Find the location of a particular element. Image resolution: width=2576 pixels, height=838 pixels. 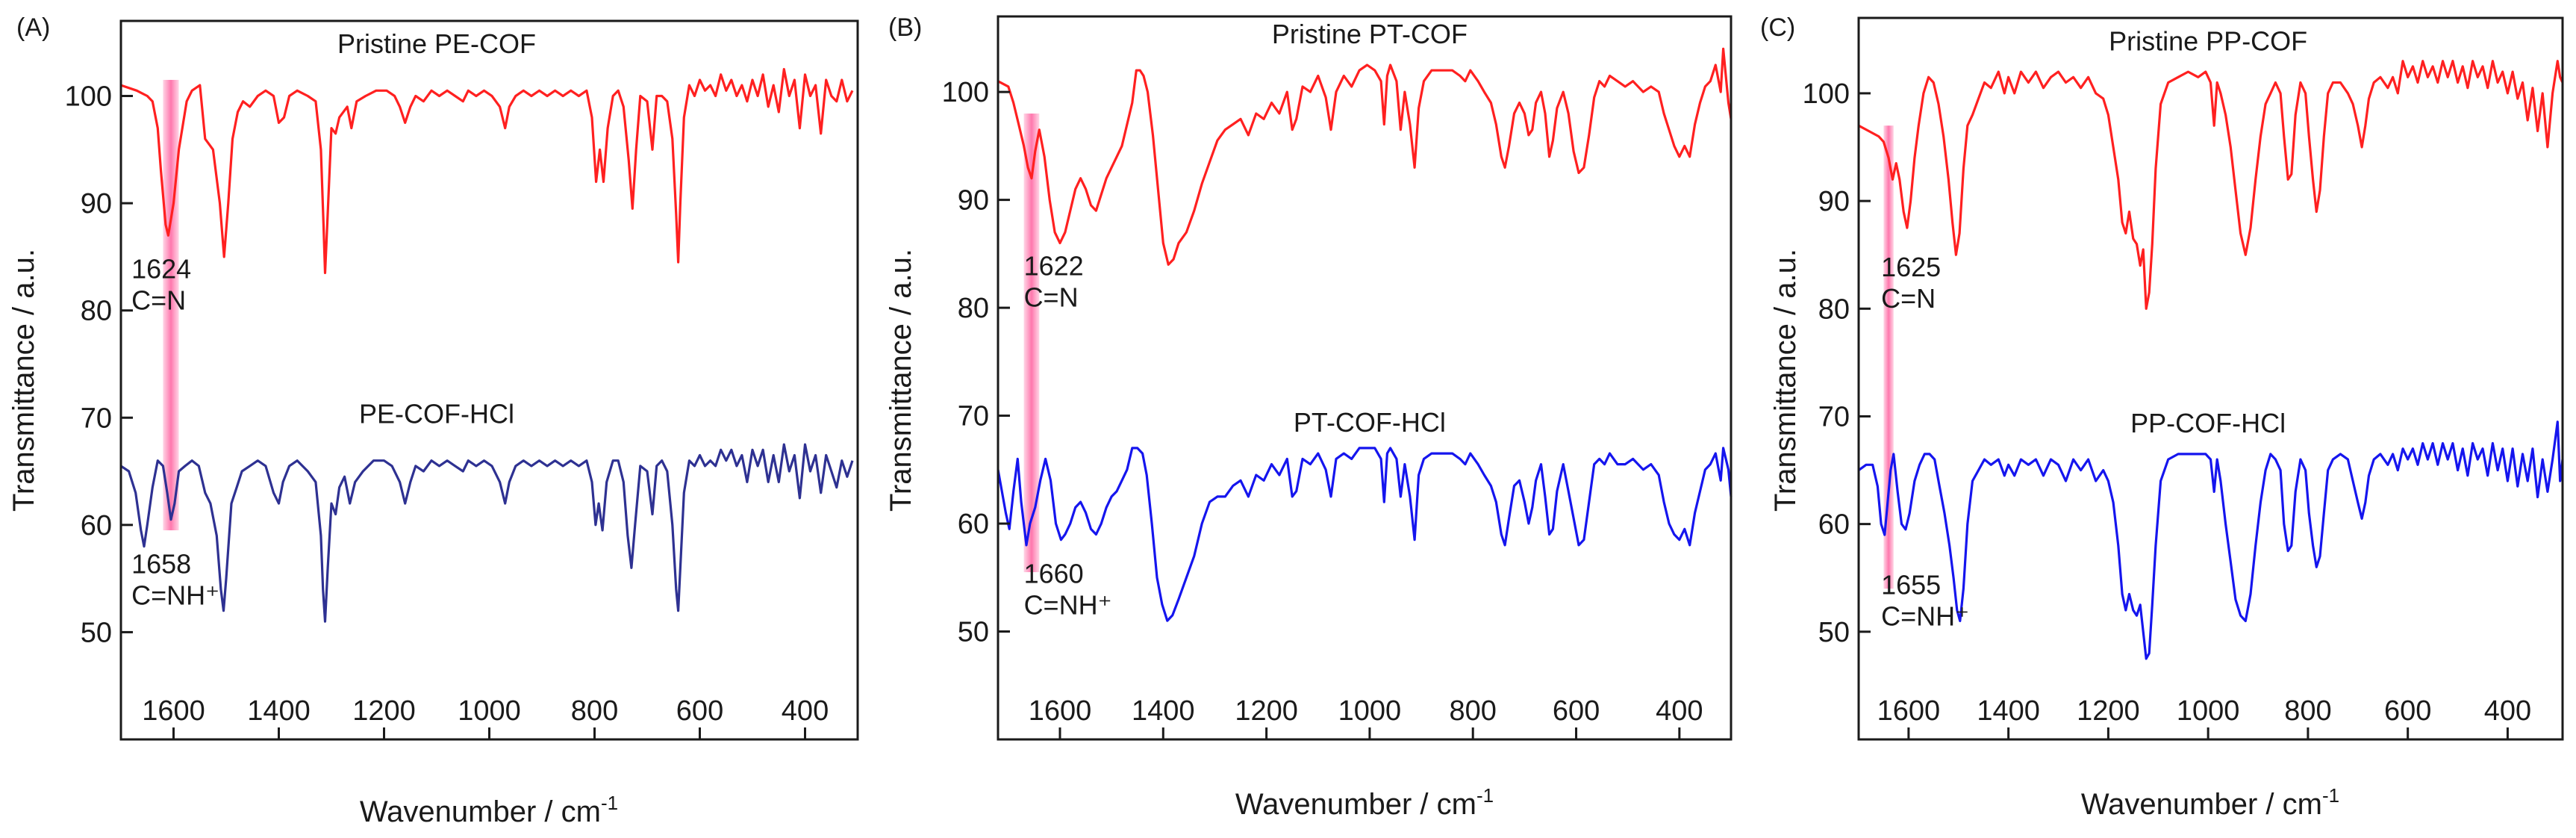

panel-c-series-pristine-line is located at coordinates (2211, 185).